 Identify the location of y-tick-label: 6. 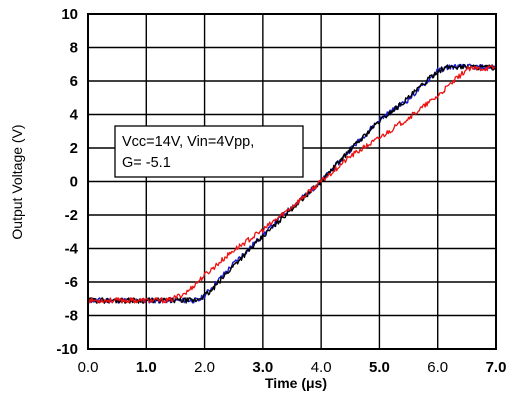
(74, 81).